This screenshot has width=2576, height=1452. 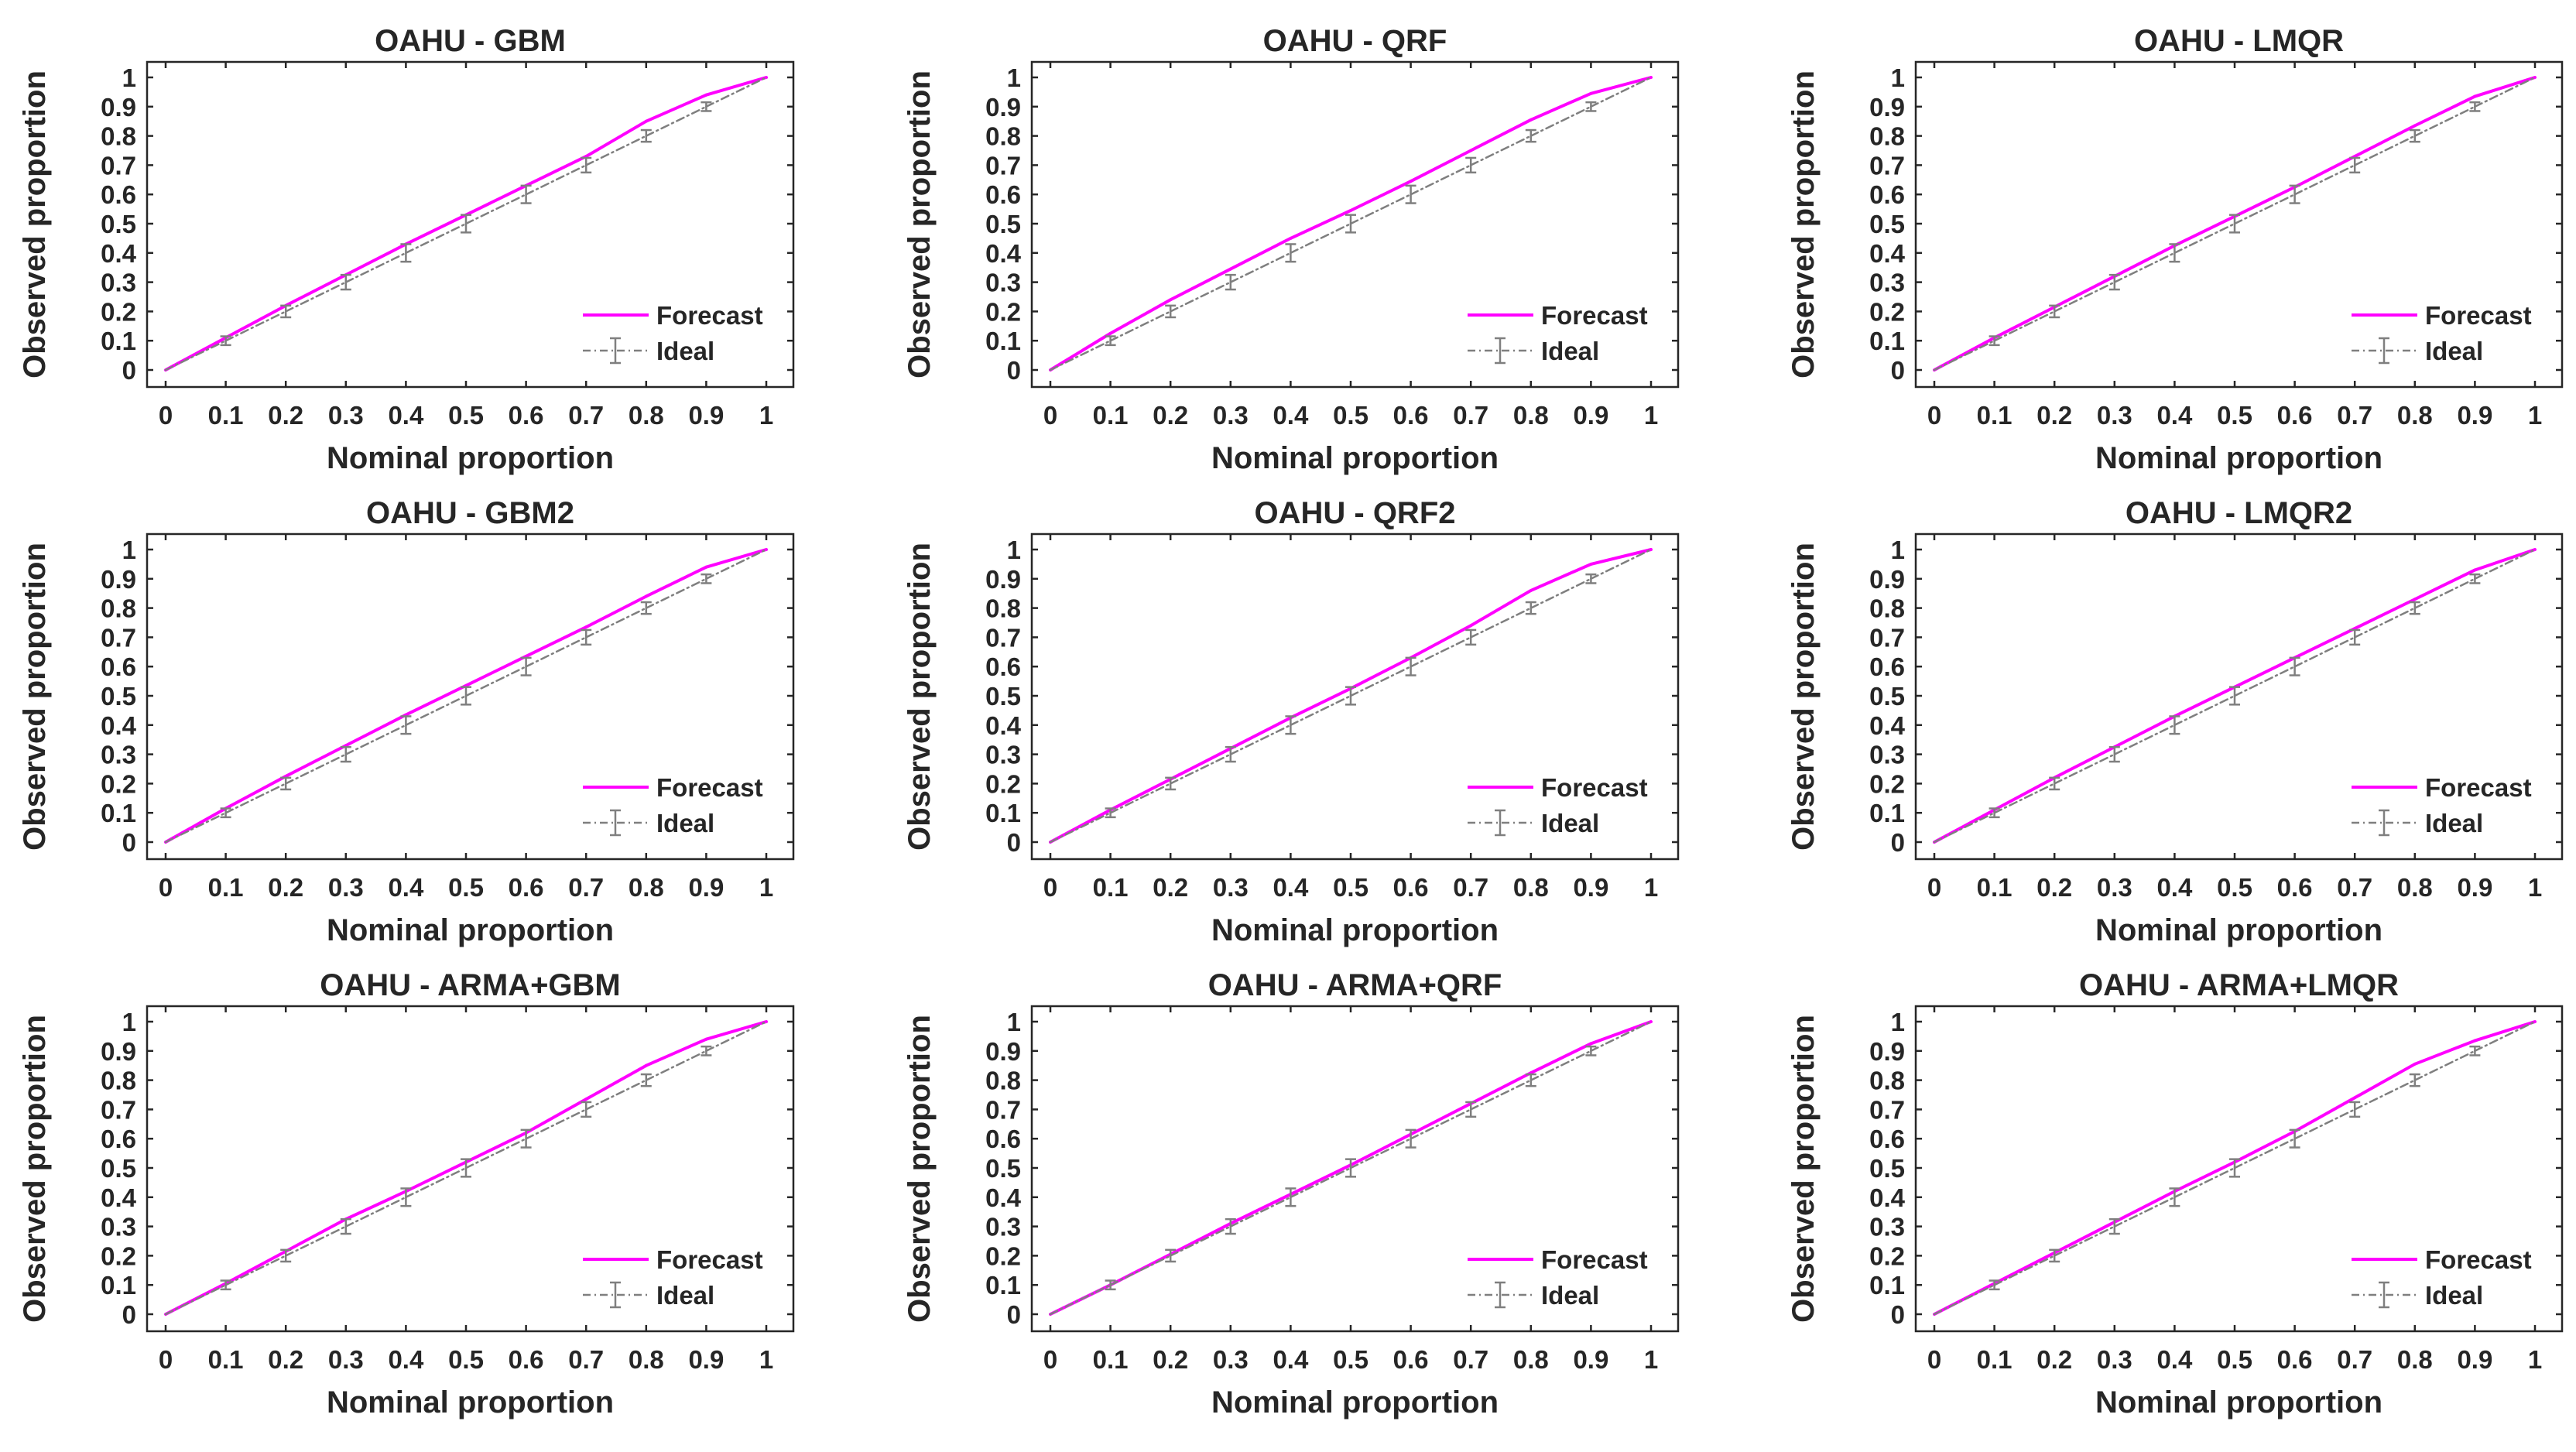 I want to click on chart-title: OAHU - ARMA+QRF, so click(x=1355, y=985).